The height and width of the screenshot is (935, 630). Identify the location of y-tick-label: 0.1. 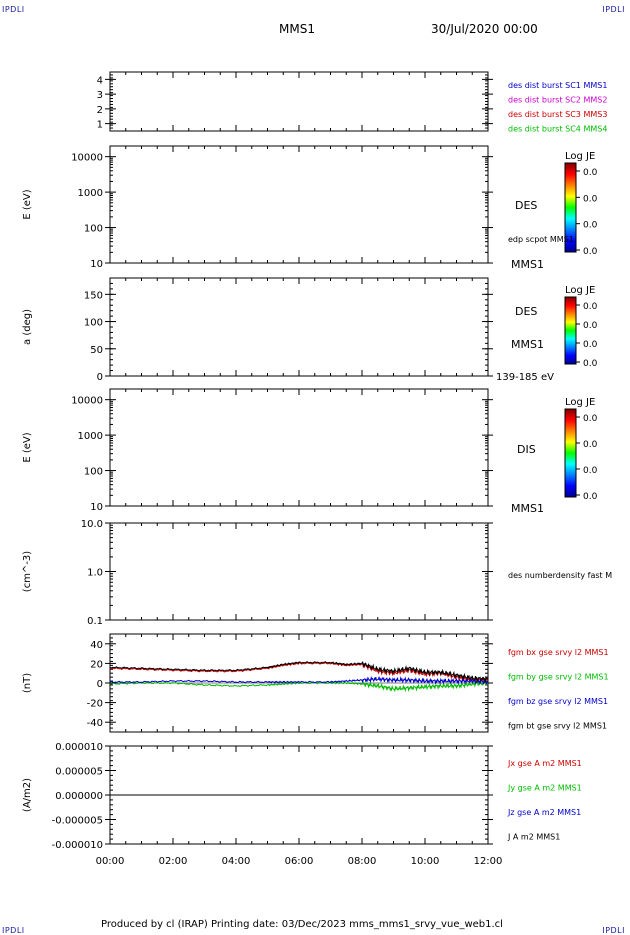
(95, 621).